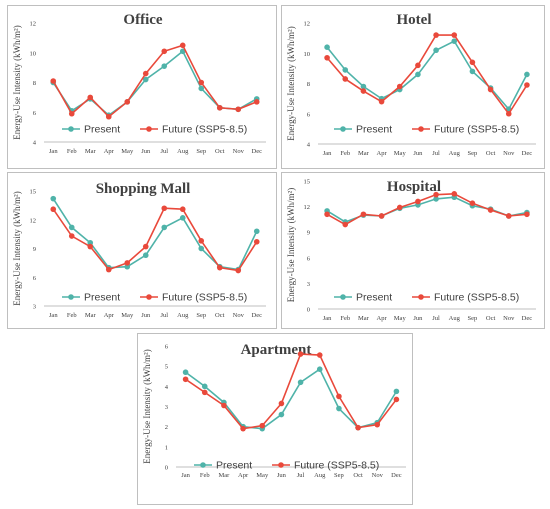 Image resolution: width=550 pixels, height=509 pixels. I want to click on y-tick-label: 4, so click(309, 145).